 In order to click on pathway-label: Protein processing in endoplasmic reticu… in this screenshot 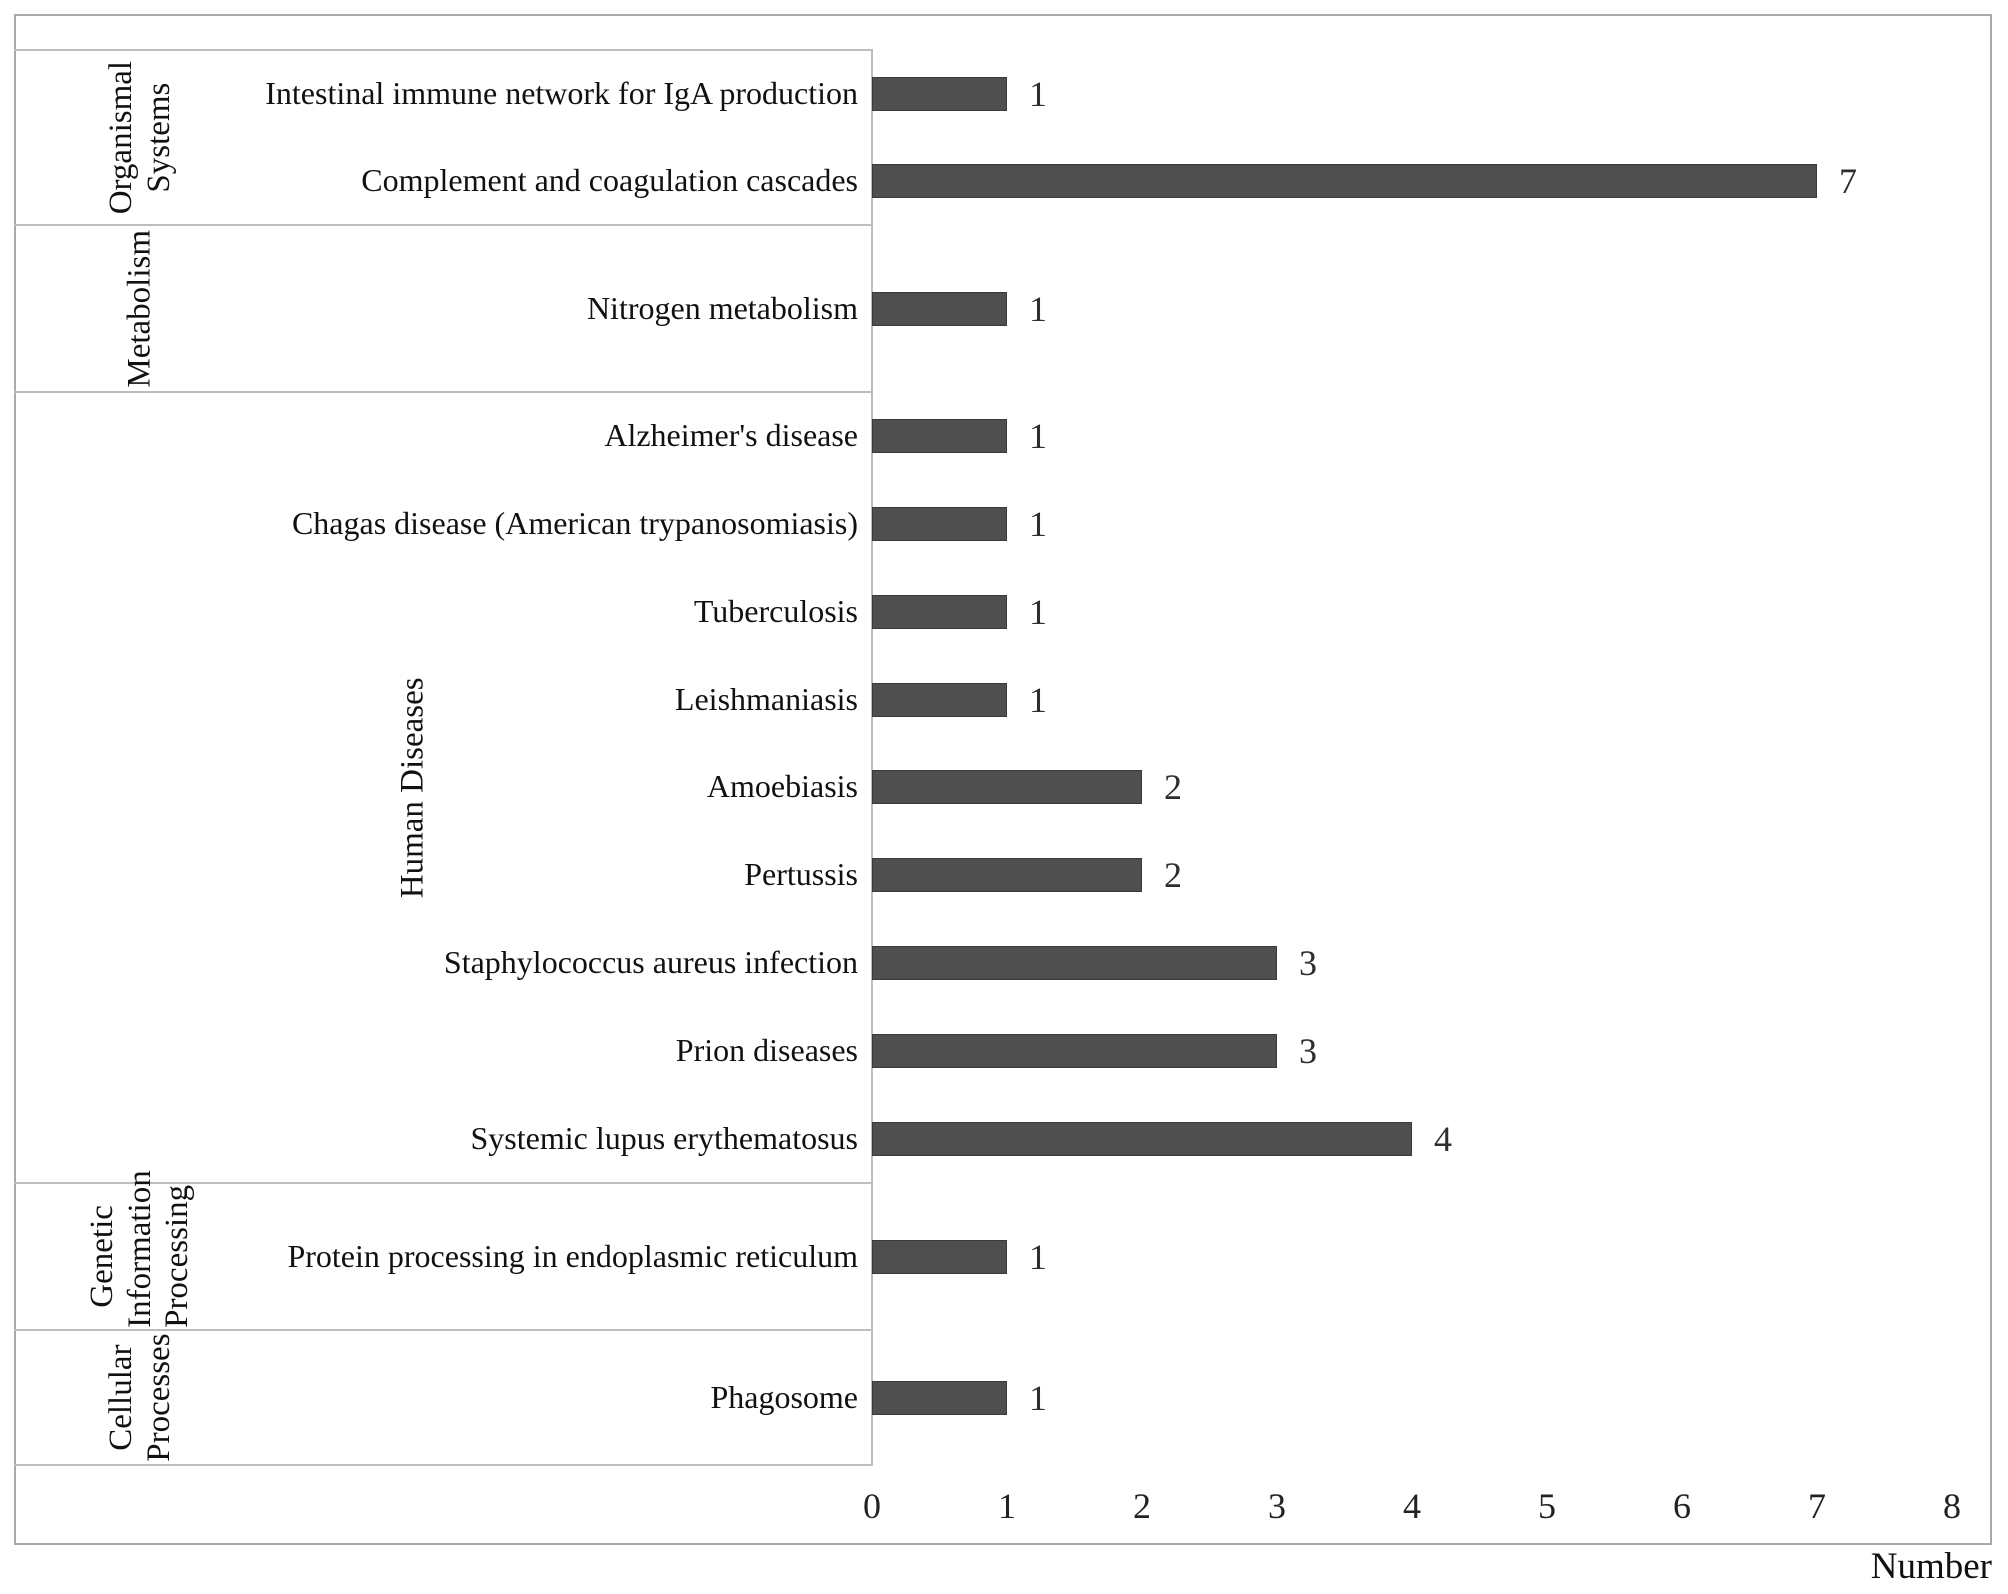, I will do `click(572, 1255)`.